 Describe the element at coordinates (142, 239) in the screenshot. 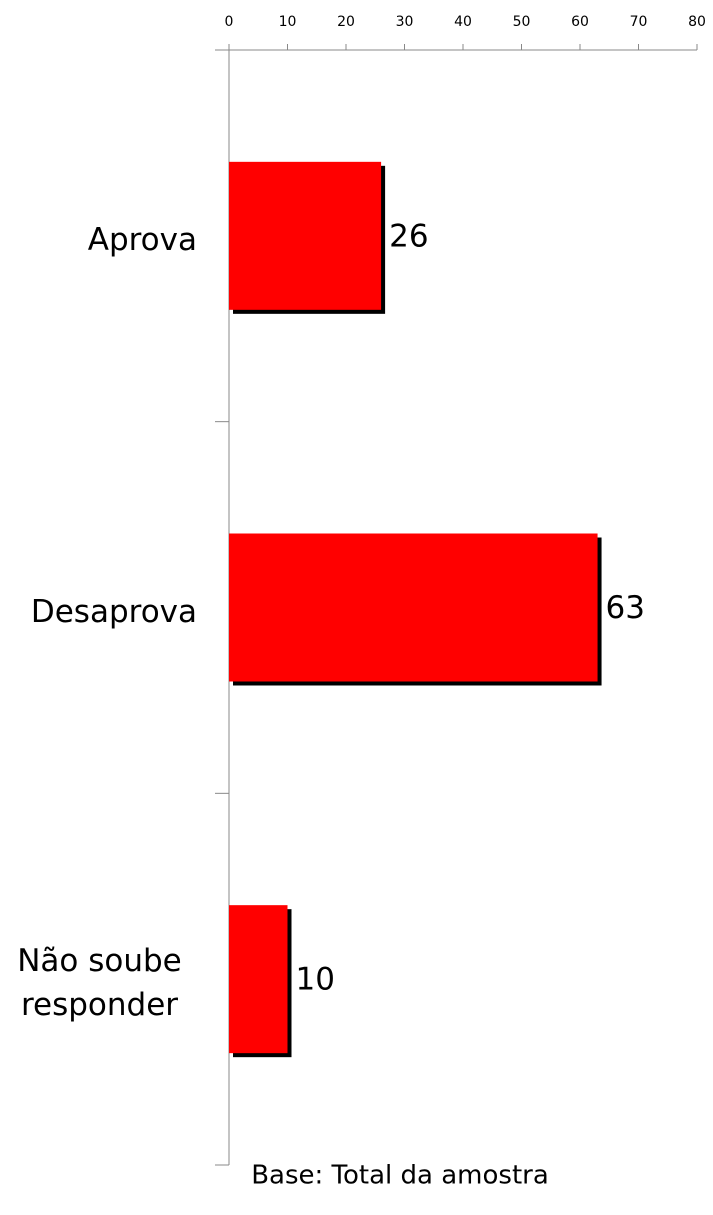

I see `category-label: Aprova` at that location.